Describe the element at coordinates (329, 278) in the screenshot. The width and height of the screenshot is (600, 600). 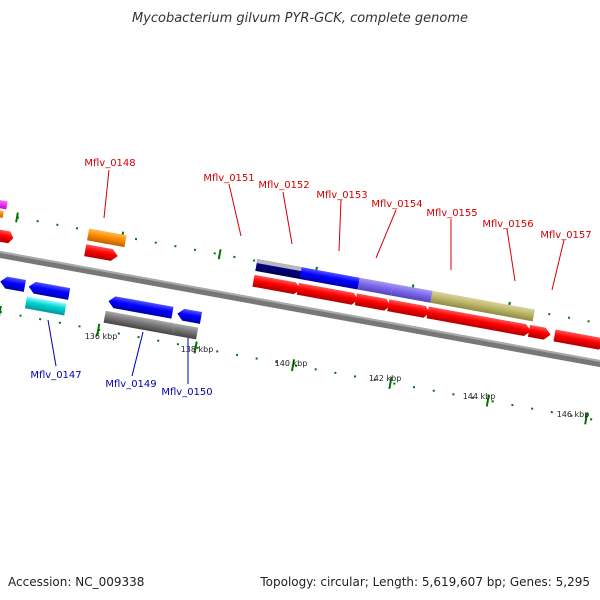
I see `feature-0152-blue` at that location.